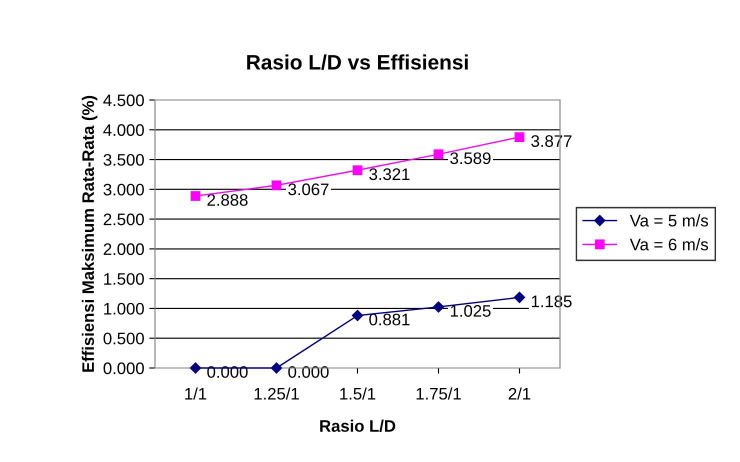 This screenshot has width=740, height=462. Describe the element at coordinates (438, 393) in the screenshot. I see `x-tick-label: 1.75/1` at that location.